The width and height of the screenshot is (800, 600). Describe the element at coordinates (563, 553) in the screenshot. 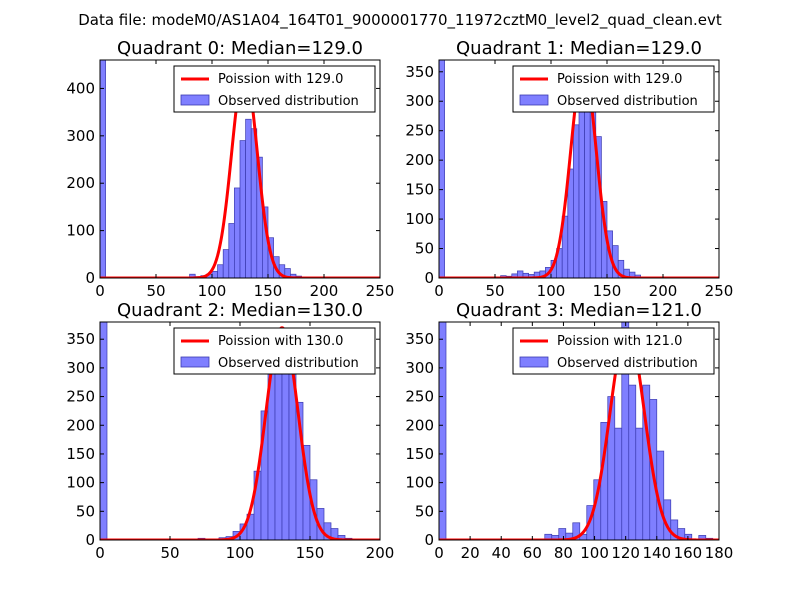

I see `x-tick-label: 80` at that location.